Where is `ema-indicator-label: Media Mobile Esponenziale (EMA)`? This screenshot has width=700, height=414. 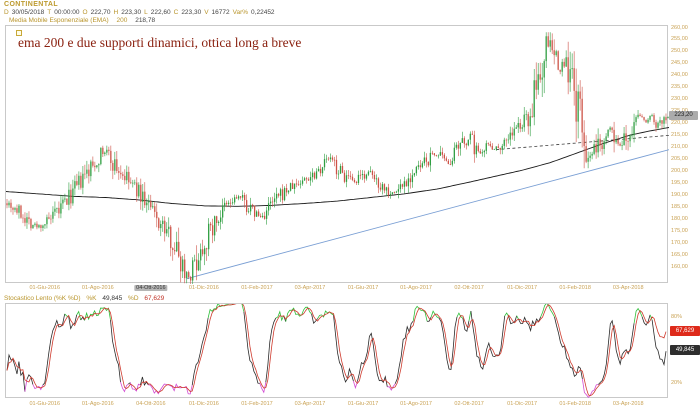 ema-indicator-label: Media Mobile Esponenziale (EMA) is located at coordinates (59, 20).